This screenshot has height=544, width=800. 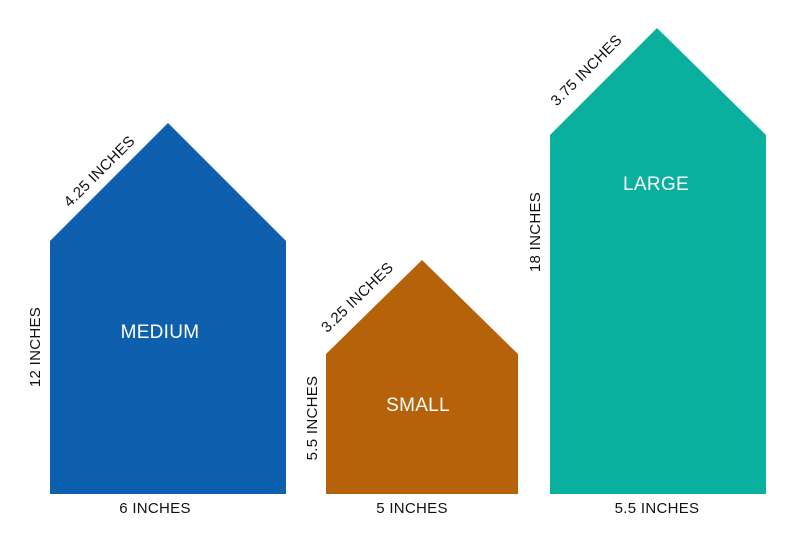 I want to click on height-label: 18 INCHES, so click(x=535, y=232).